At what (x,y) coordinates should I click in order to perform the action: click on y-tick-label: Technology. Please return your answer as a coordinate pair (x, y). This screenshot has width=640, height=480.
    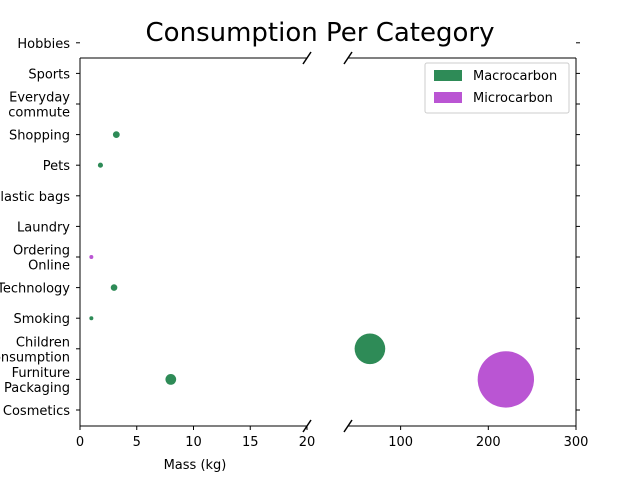
    Looking at the image, I should click on (35, 289).